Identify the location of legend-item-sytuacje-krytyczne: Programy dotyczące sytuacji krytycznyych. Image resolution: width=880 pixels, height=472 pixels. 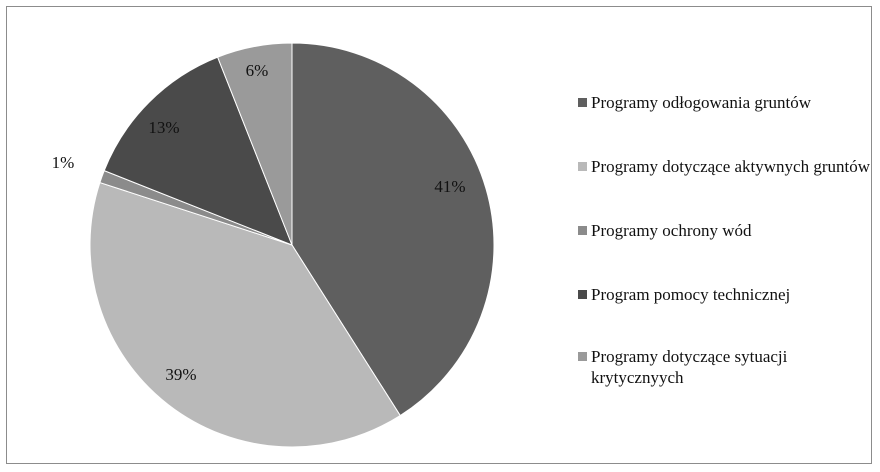
(694, 367).